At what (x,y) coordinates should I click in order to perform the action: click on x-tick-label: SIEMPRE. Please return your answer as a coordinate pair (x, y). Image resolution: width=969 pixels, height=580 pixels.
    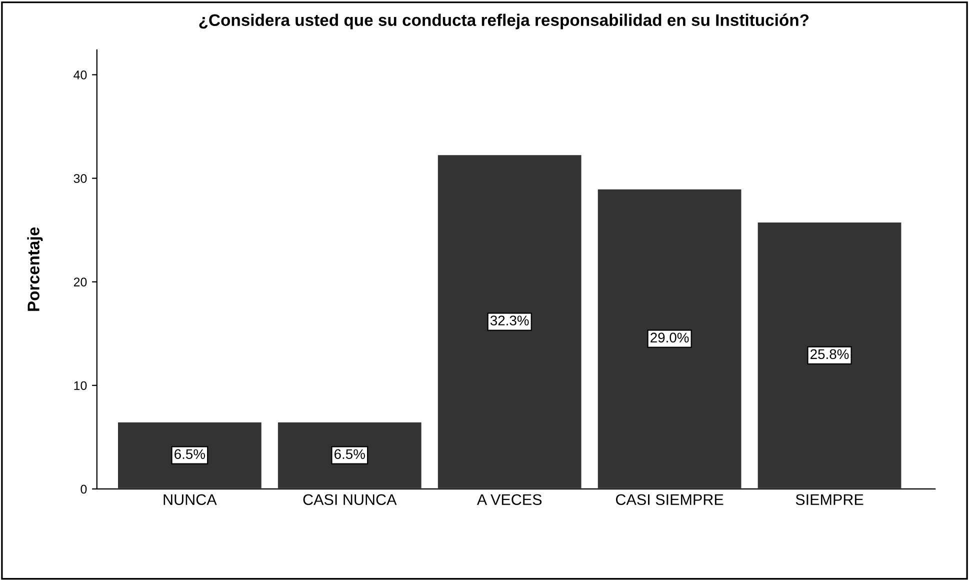
    Looking at the image, I should click on (830, 500).